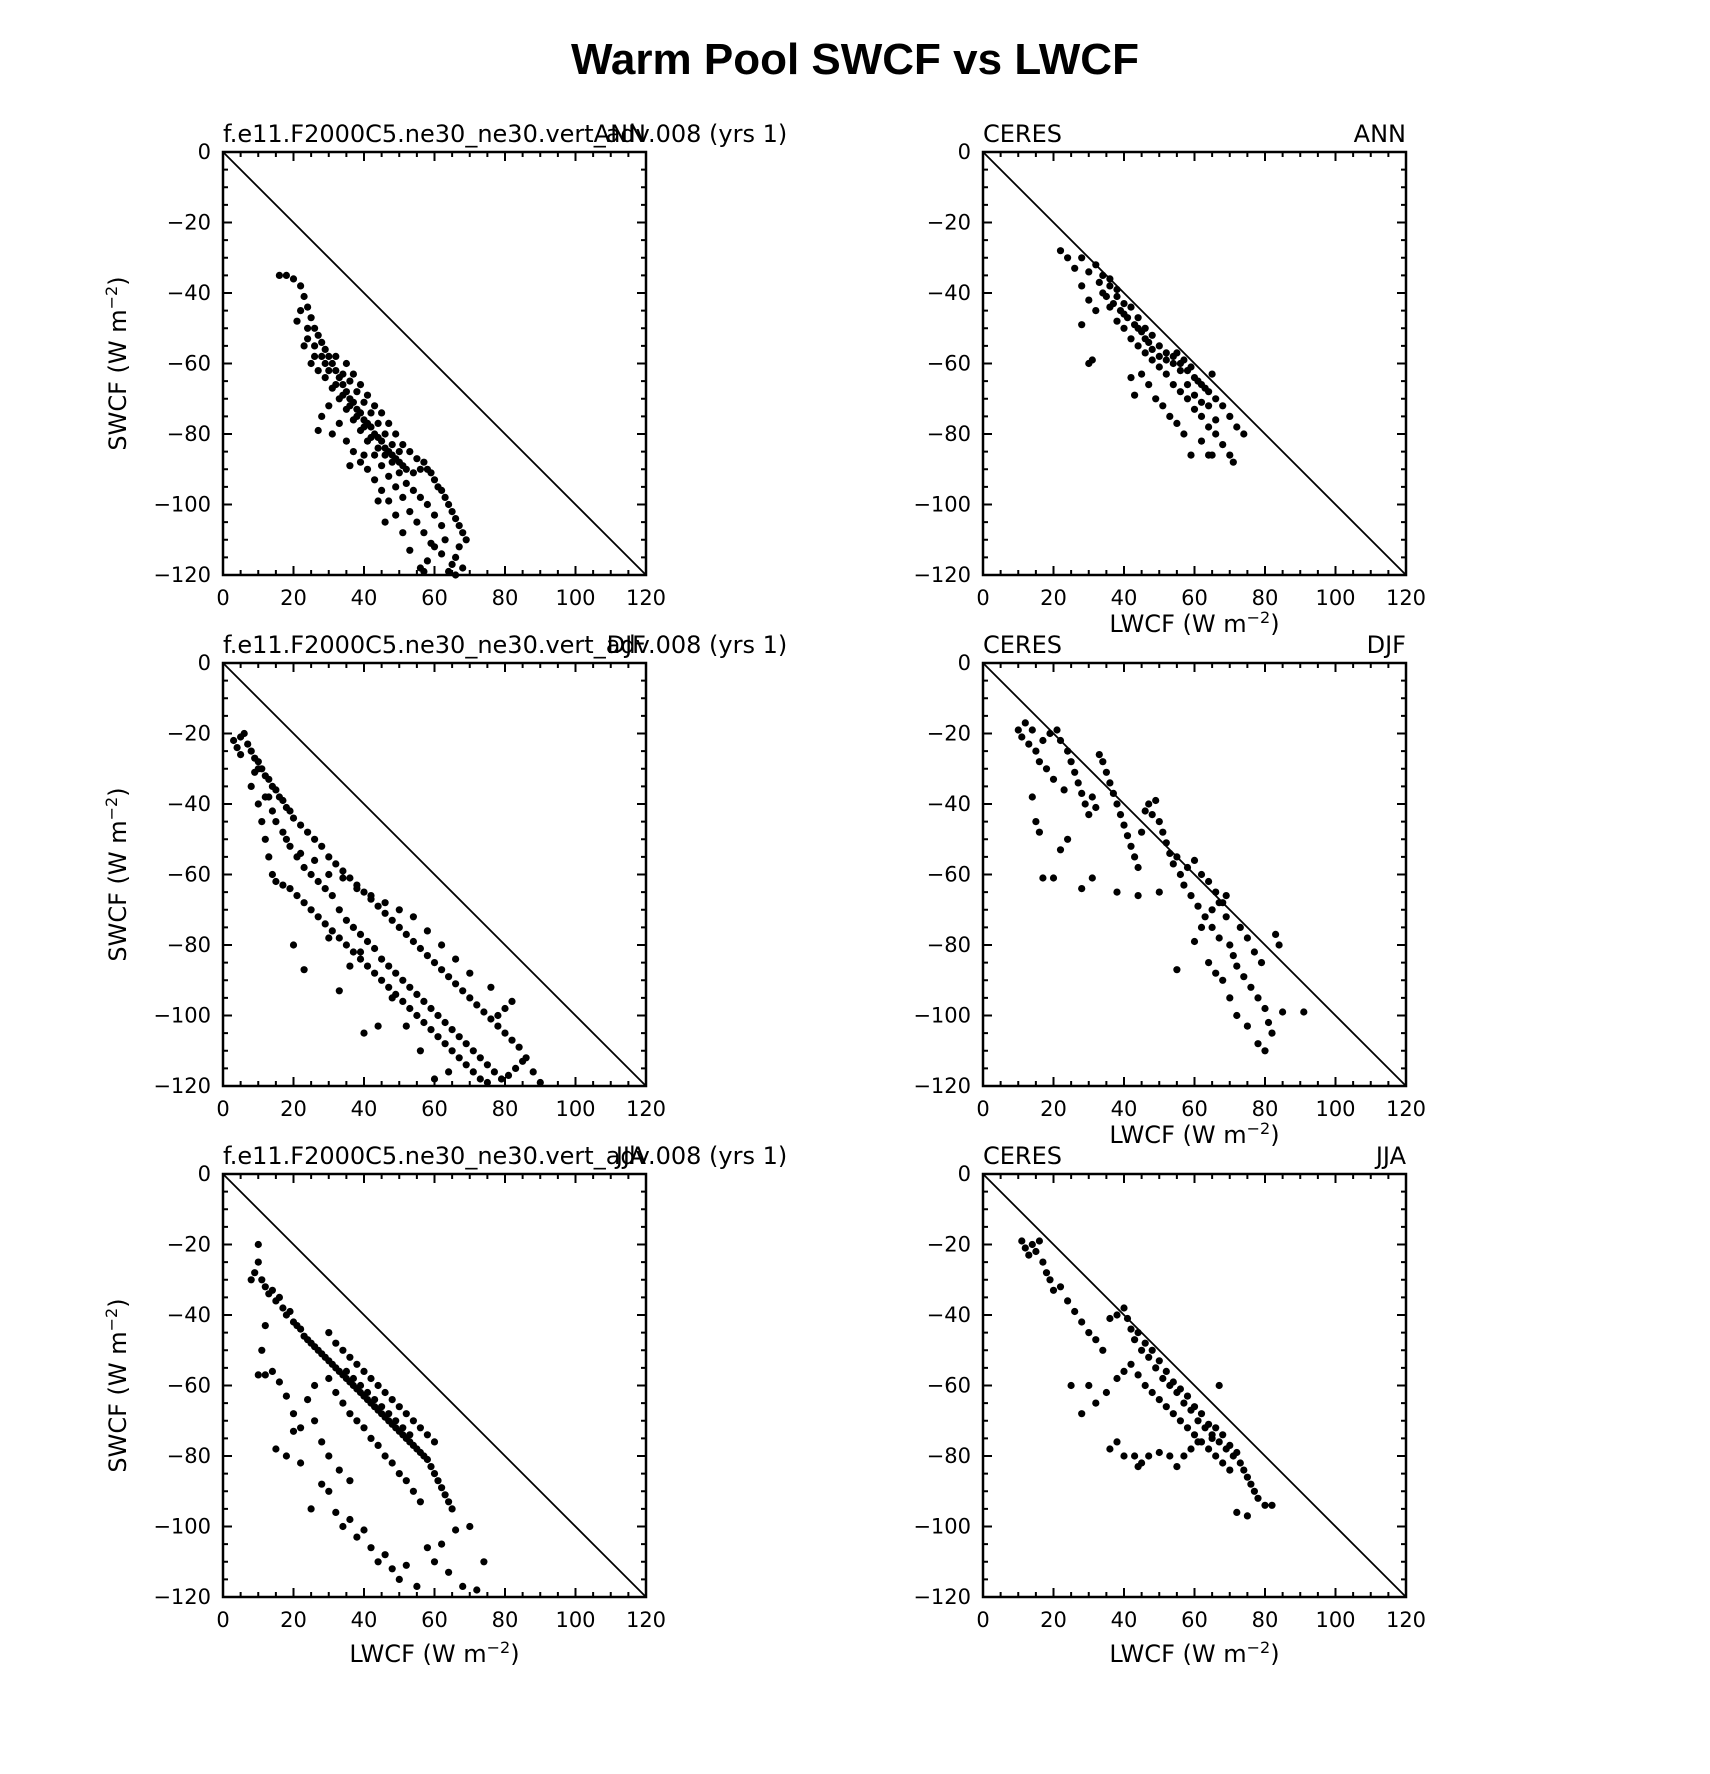 The height and width of the screenshot is (1774, 1710). What do you see at coordinates (626, 645) in the screenshot?
I see `panel-season-label: DJF` at bounding box center [626, 645].